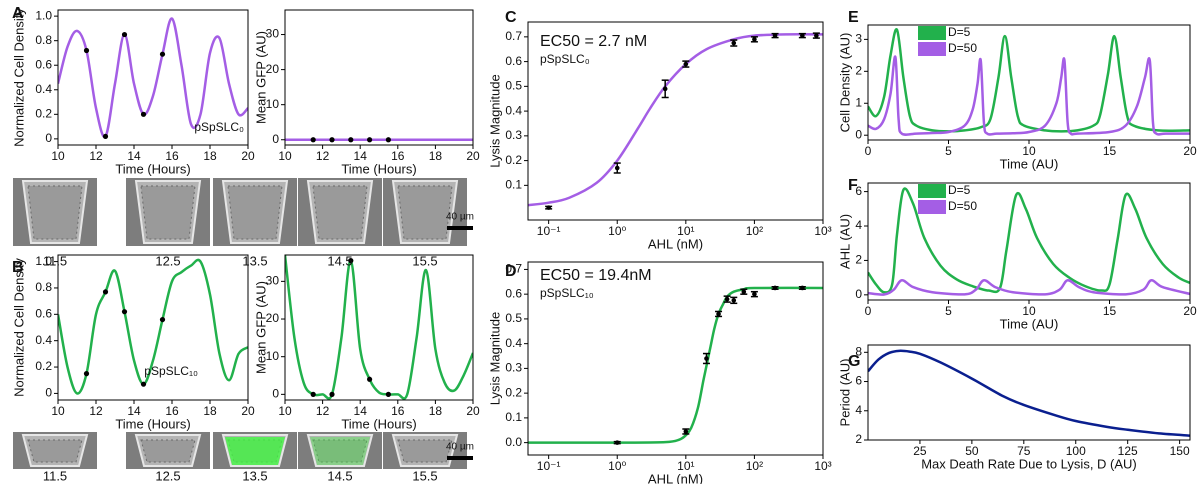  What do you see at coordinates (219, 127) in the screenshot?
I see `annotation: pSpSLC₀` at bounding box center [219, 127].